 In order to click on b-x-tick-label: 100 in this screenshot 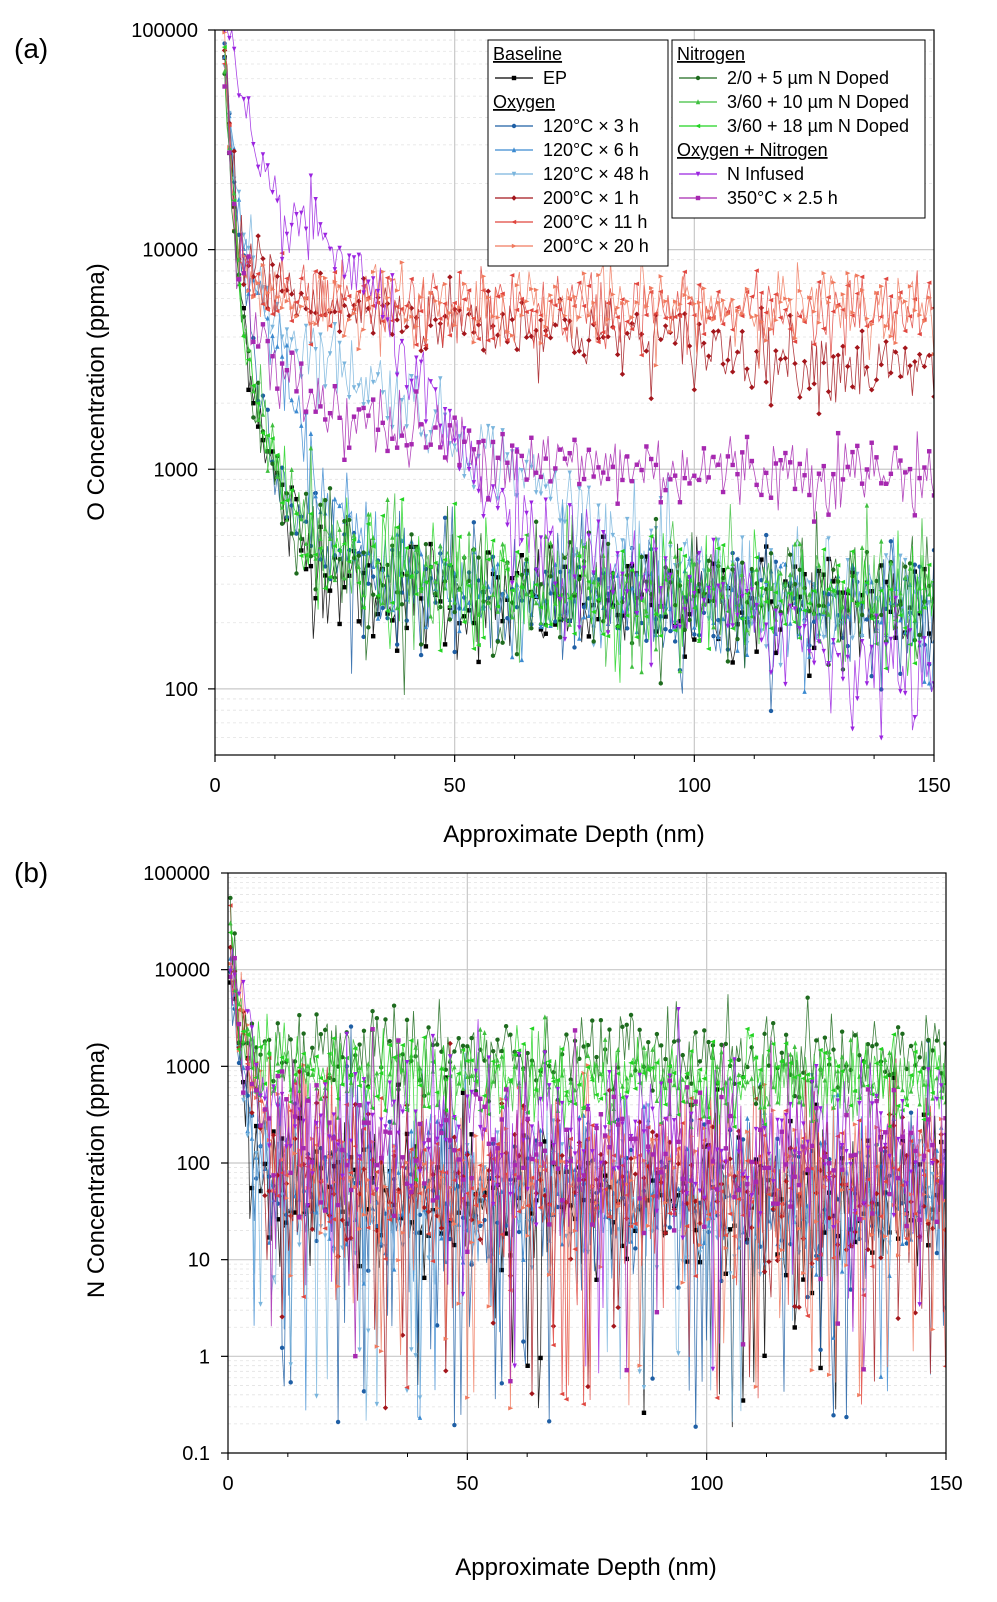, I will do `click(706, 1484)`.